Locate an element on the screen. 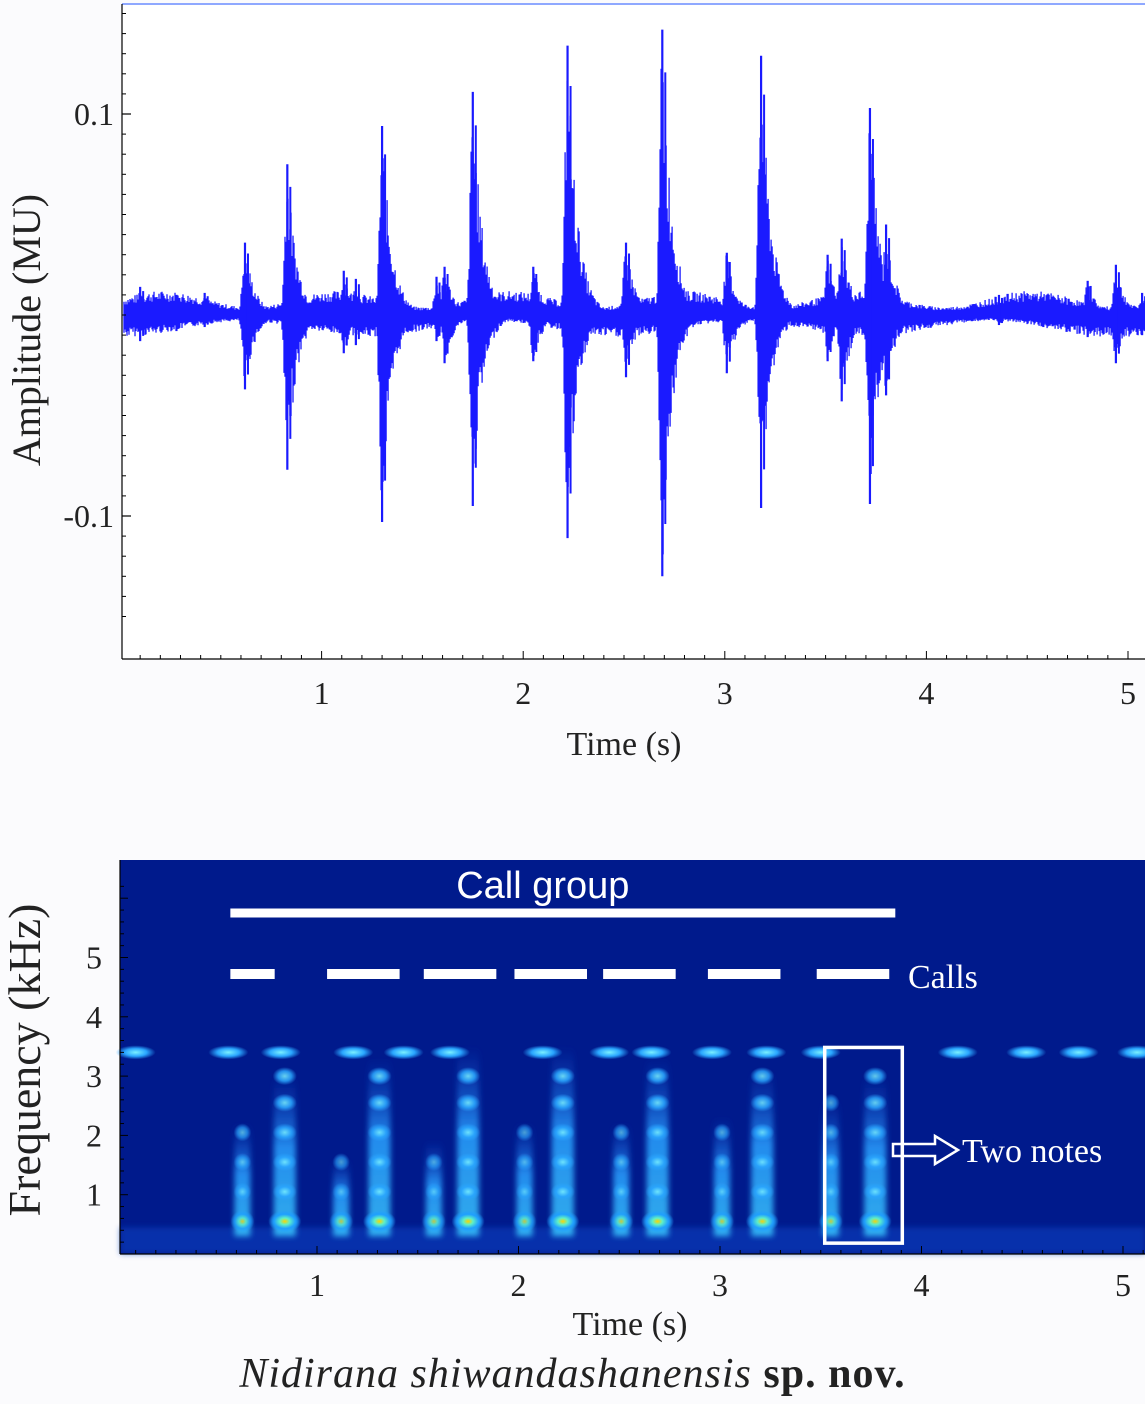 This screenshot has width=1145, height=1404. x-tick-label: 4 is located at coordinates (922, 1285).